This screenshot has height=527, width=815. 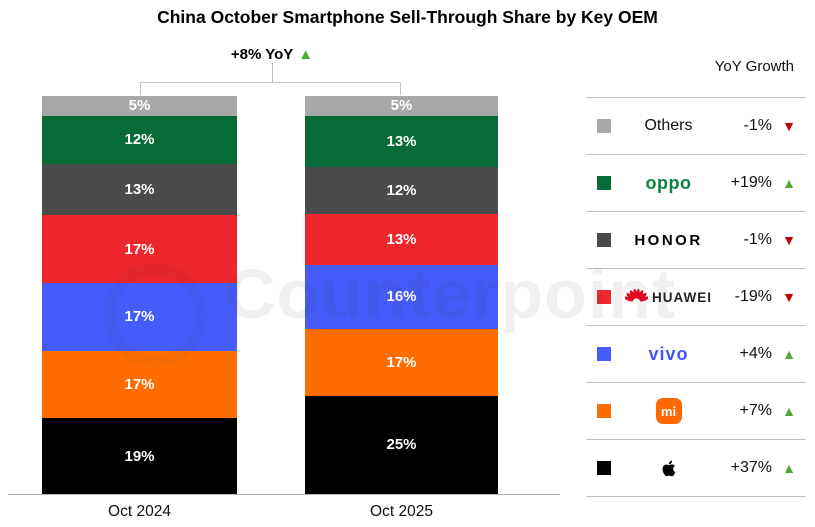 I want to click on bar-segment-honor: 12%, so click(x=401, y=190).